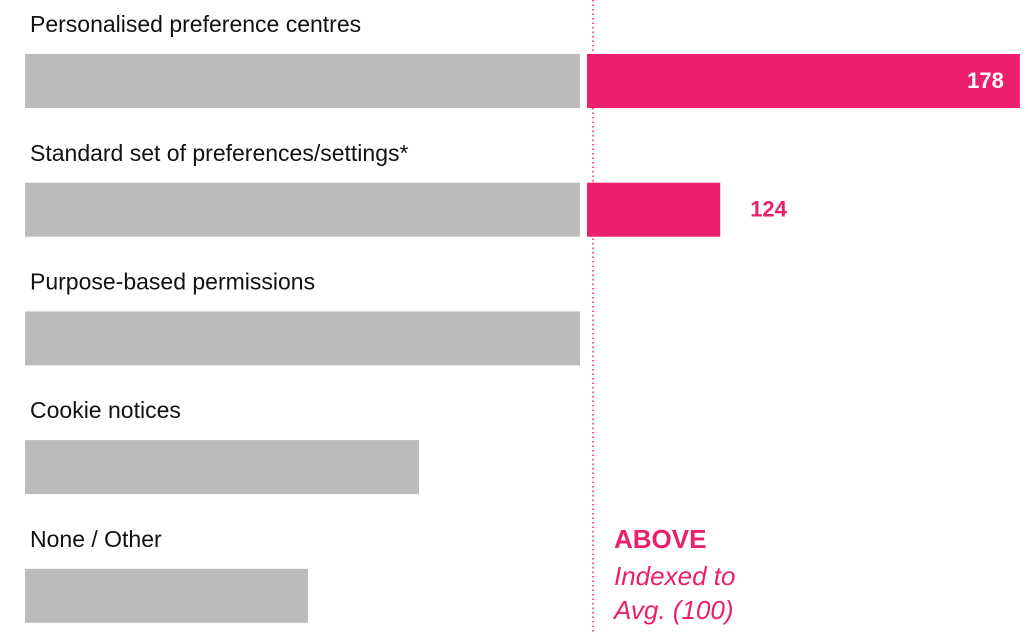 The image size is (1028, 637). Describe the element at coordinates (674, 576) in the screenshot. I see `annotation-line: Indexed to` at that location.